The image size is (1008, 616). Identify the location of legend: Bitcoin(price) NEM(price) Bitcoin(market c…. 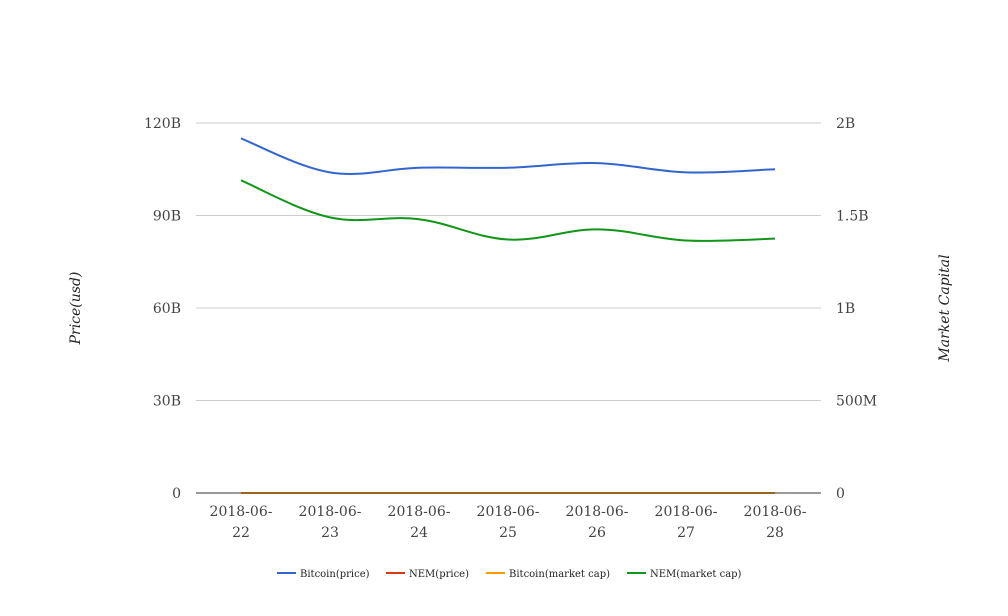
(509, 574).